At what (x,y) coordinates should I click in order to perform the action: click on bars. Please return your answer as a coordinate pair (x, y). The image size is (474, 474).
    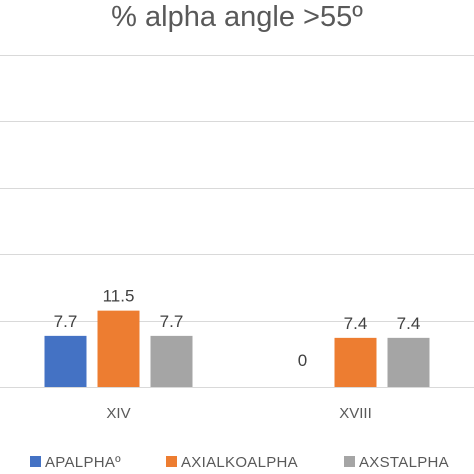
    Looking at the image, I should click on (237, 348).